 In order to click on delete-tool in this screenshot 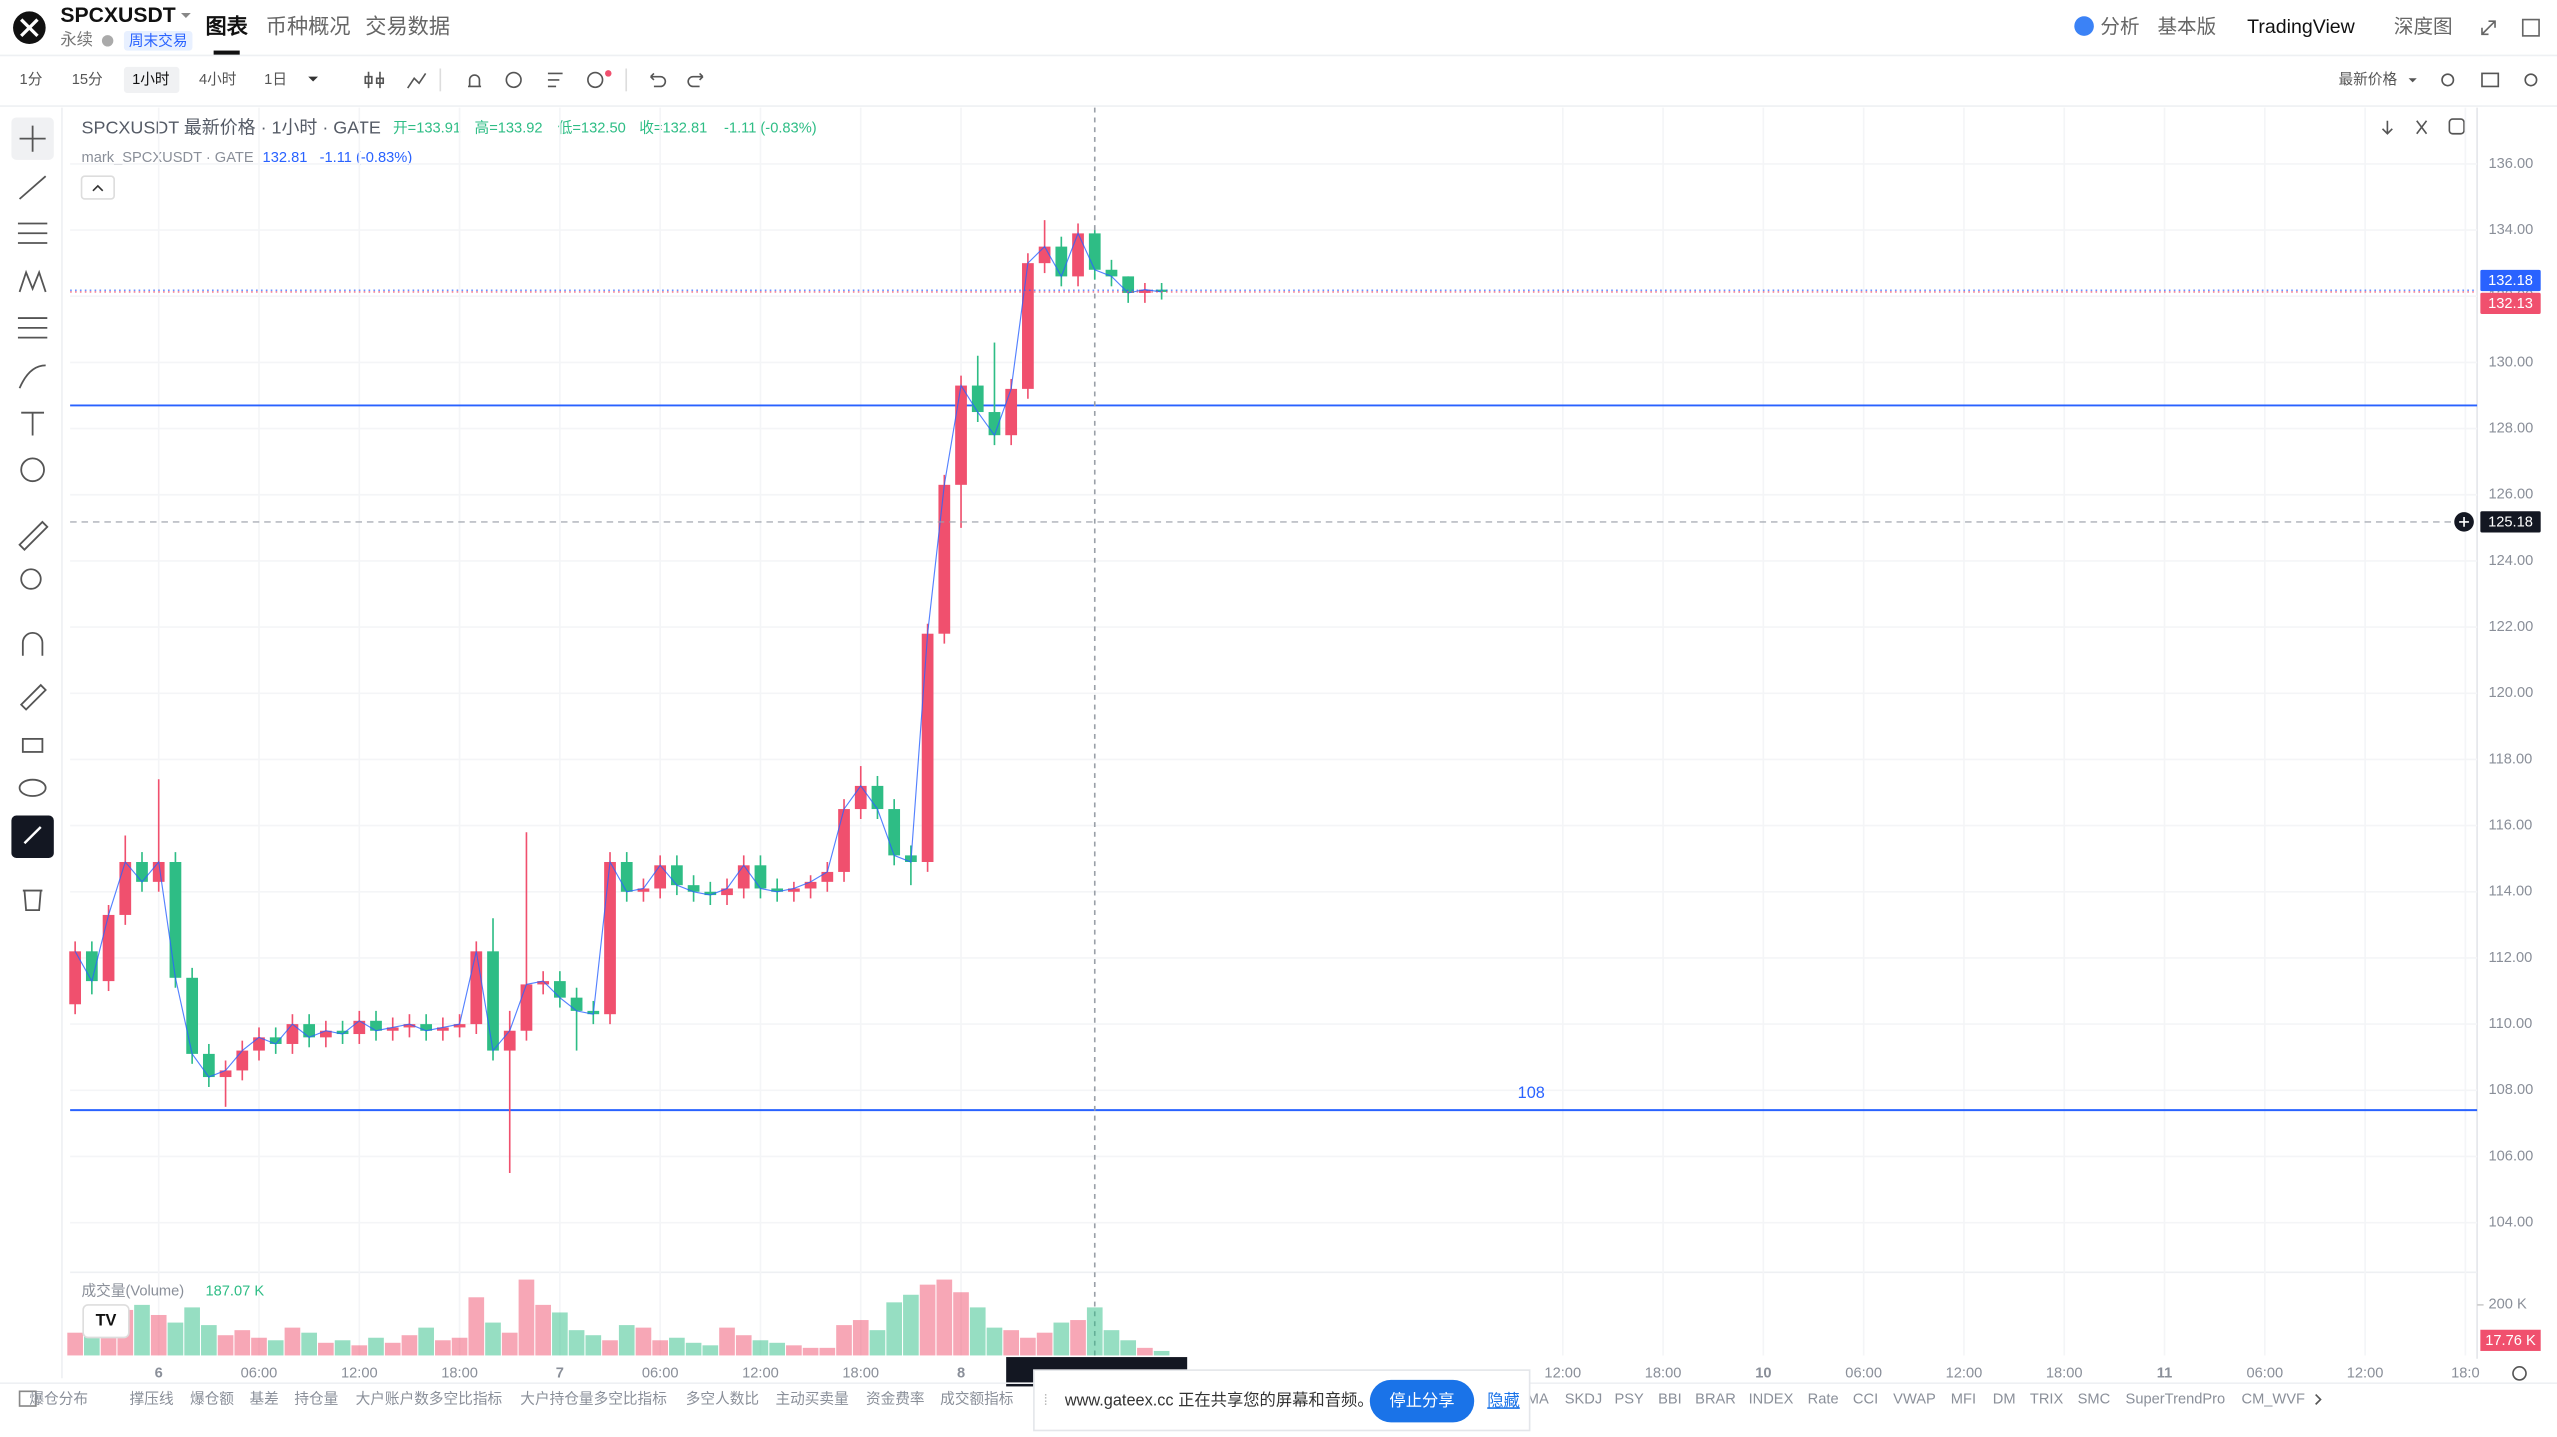, I will do `click(32, 900)`.